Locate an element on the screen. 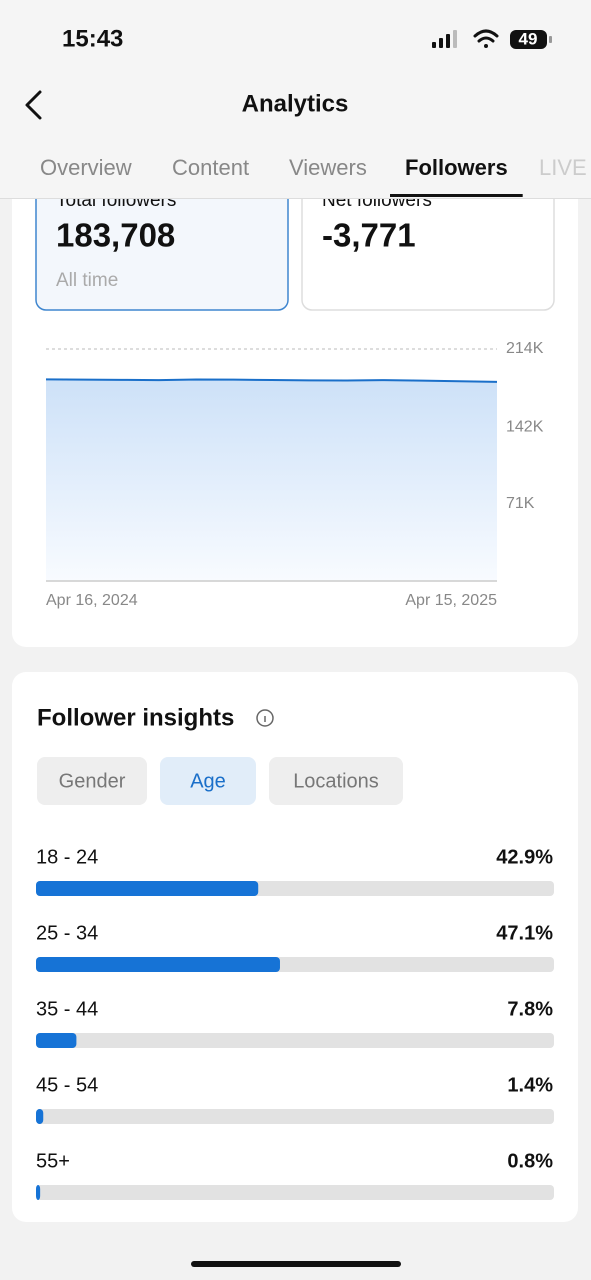 This screenshot has height=1280, width=591. stat-value: 183,708 is located at coordinates (115, 235).